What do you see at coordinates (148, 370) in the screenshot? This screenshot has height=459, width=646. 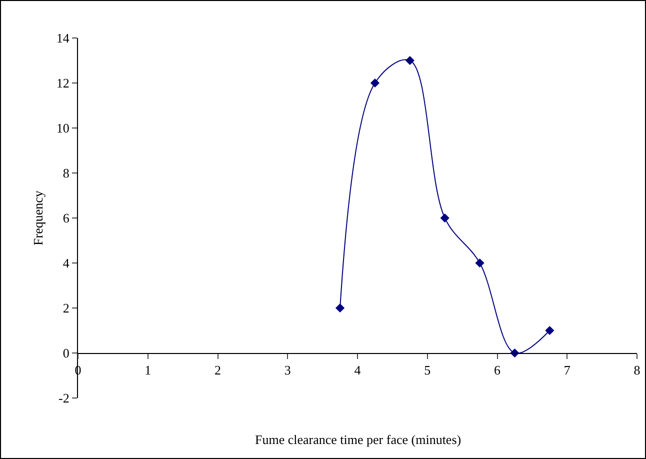 I see `x-tick-label: 1` at bounding box center [148, 370].